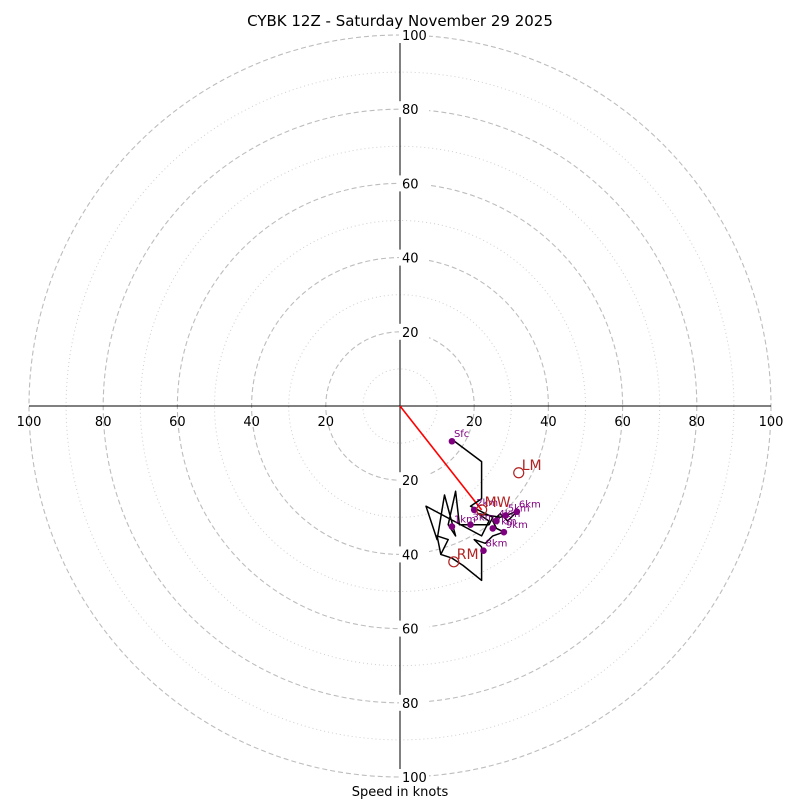 This screenshot has height=800, width=800. Describe the element at coordinates (496, 521) in the screenshot. I see `height-point-4km` at that location.